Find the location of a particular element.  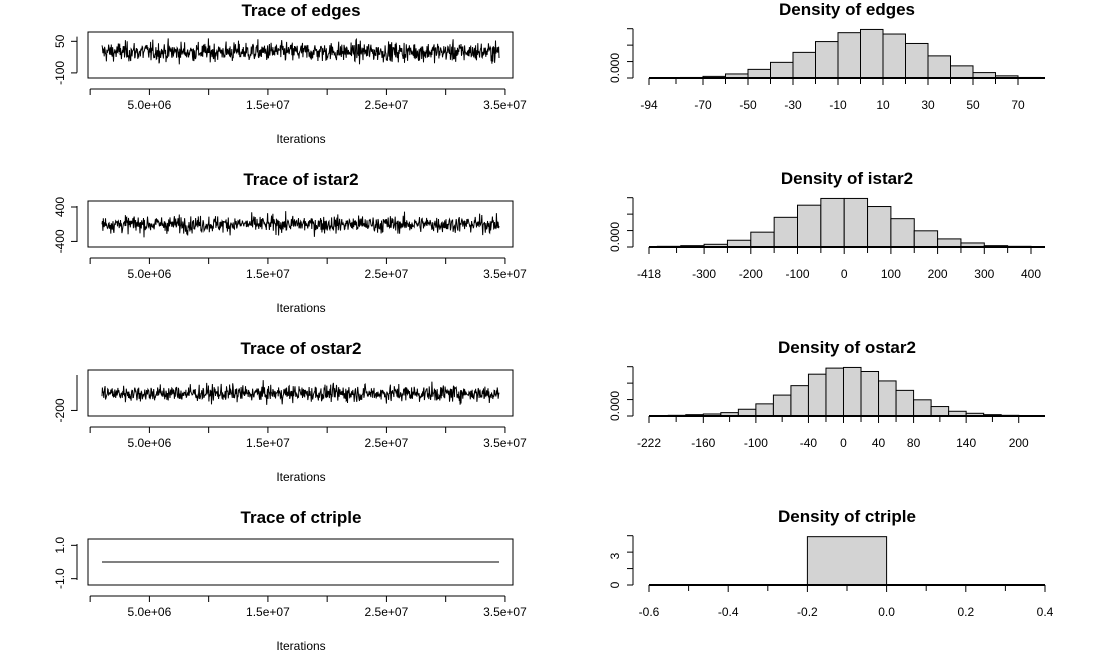

density-of-ctriple-x-tick-label: -0.2 is located at coordinates (807, 612).